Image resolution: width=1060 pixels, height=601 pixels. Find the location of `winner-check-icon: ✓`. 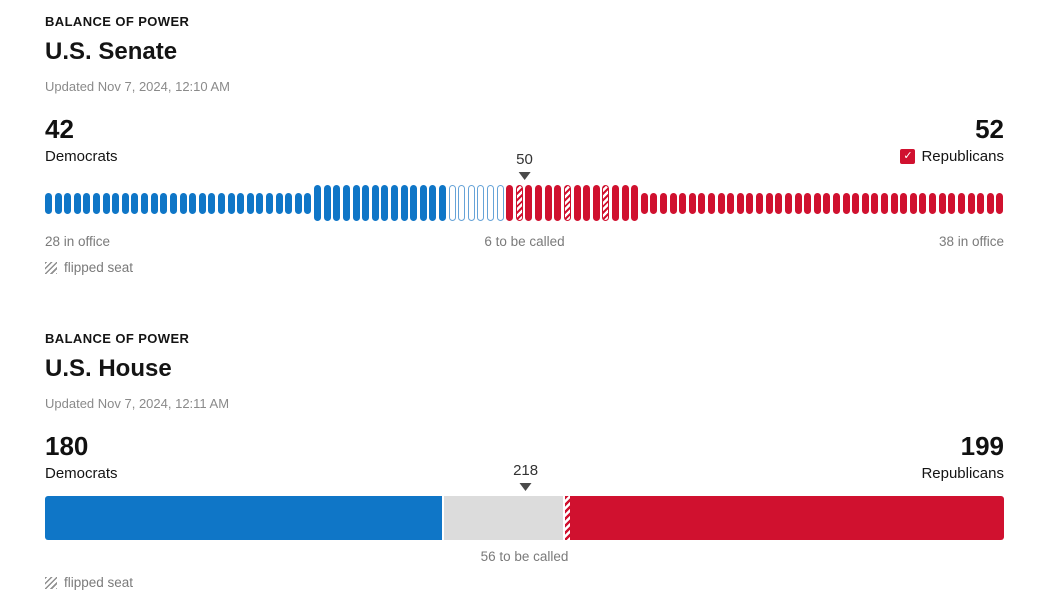

winner-check-icon: ✓ is located at coordinates (908, 156).